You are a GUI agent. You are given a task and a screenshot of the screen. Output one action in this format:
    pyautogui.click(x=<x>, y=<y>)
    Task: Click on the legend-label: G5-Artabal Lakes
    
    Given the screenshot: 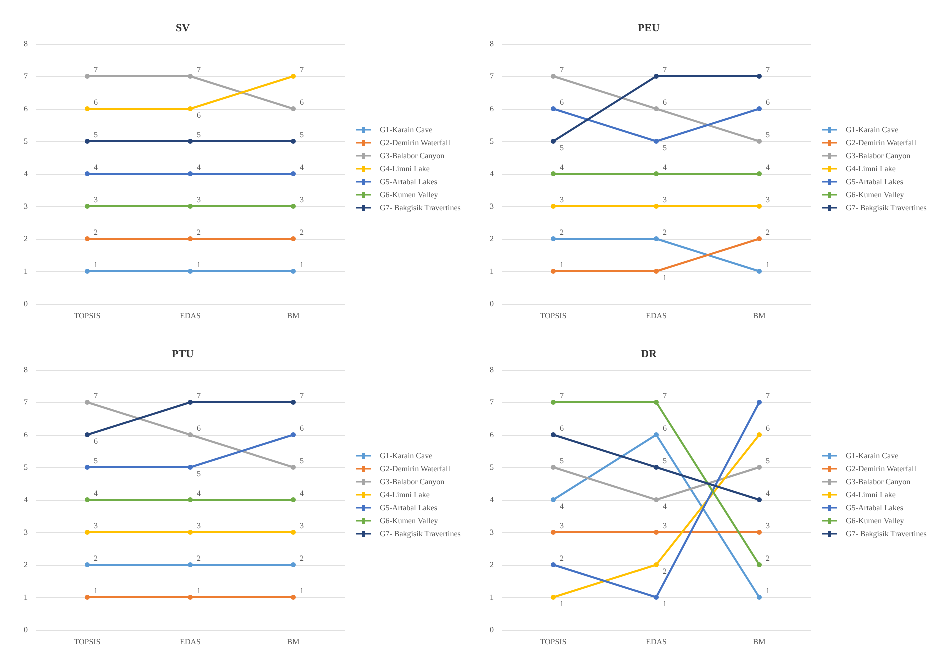 What is the action you would take?
    pyautogui.click(x=875, y=182)
    